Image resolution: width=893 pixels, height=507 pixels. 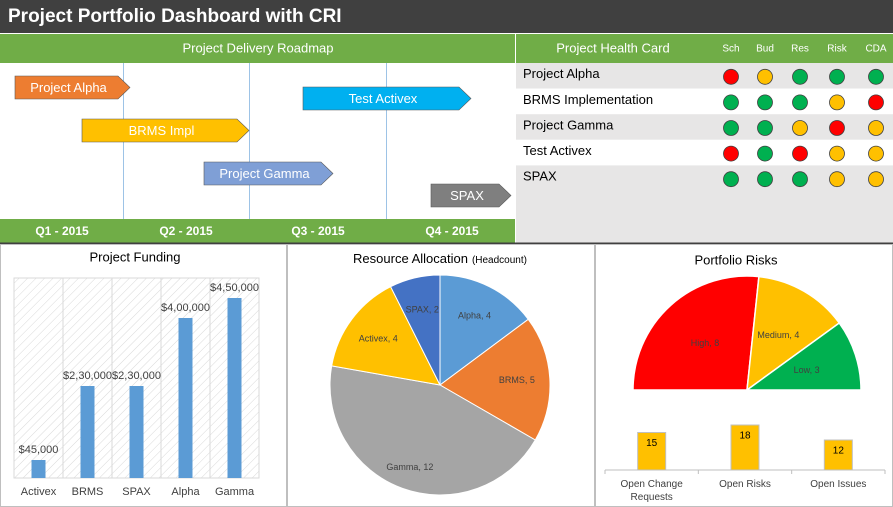 What do you see at coordinates (837, 49) in the screenshot?
I see `health-column: Risk` at bounding box center [837, 49].